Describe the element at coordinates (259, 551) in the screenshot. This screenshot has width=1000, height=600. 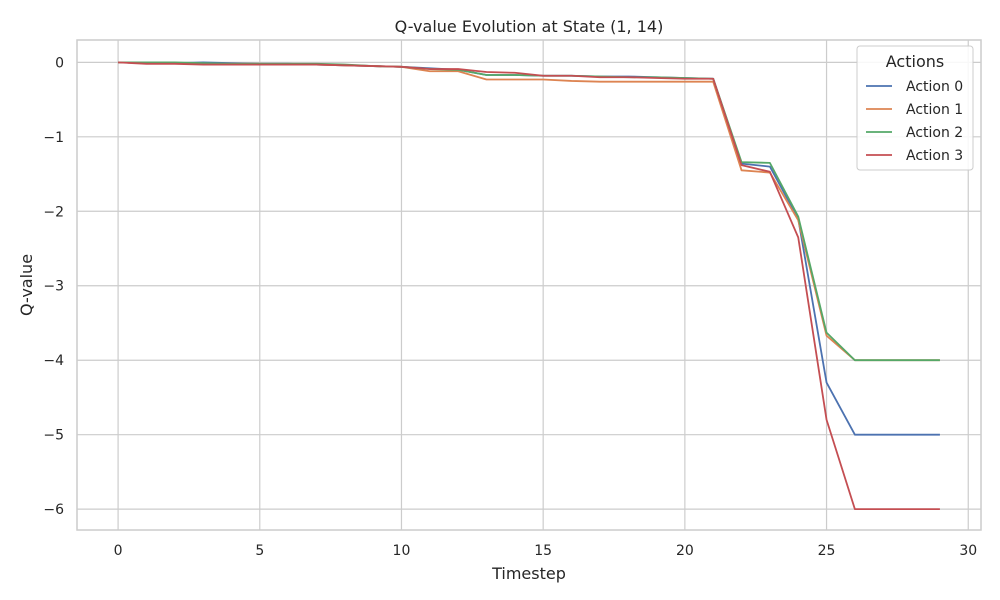
I see `x-tick-label: 5` at that location.